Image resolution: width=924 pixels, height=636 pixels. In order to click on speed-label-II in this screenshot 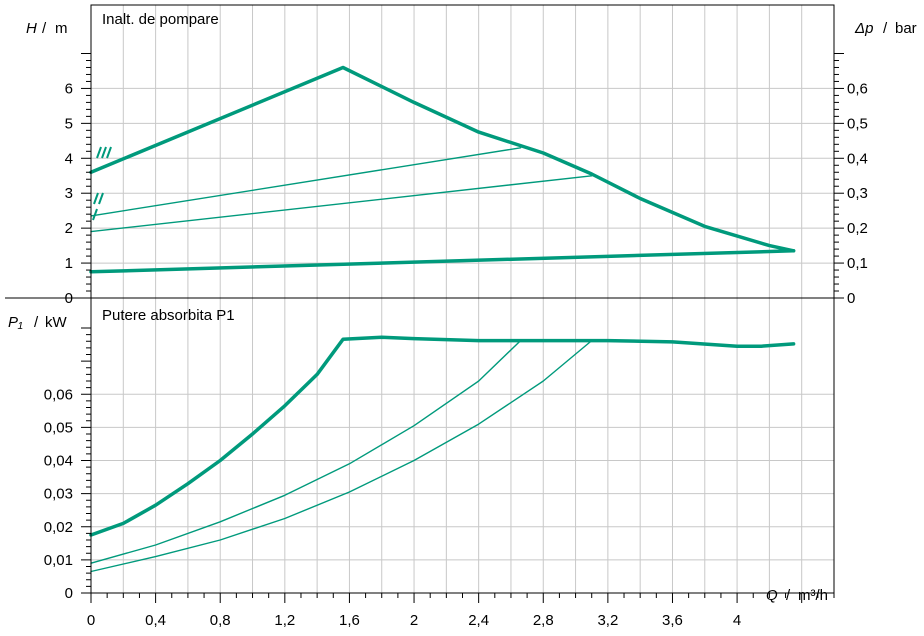, I will do `click(98, 198)`.